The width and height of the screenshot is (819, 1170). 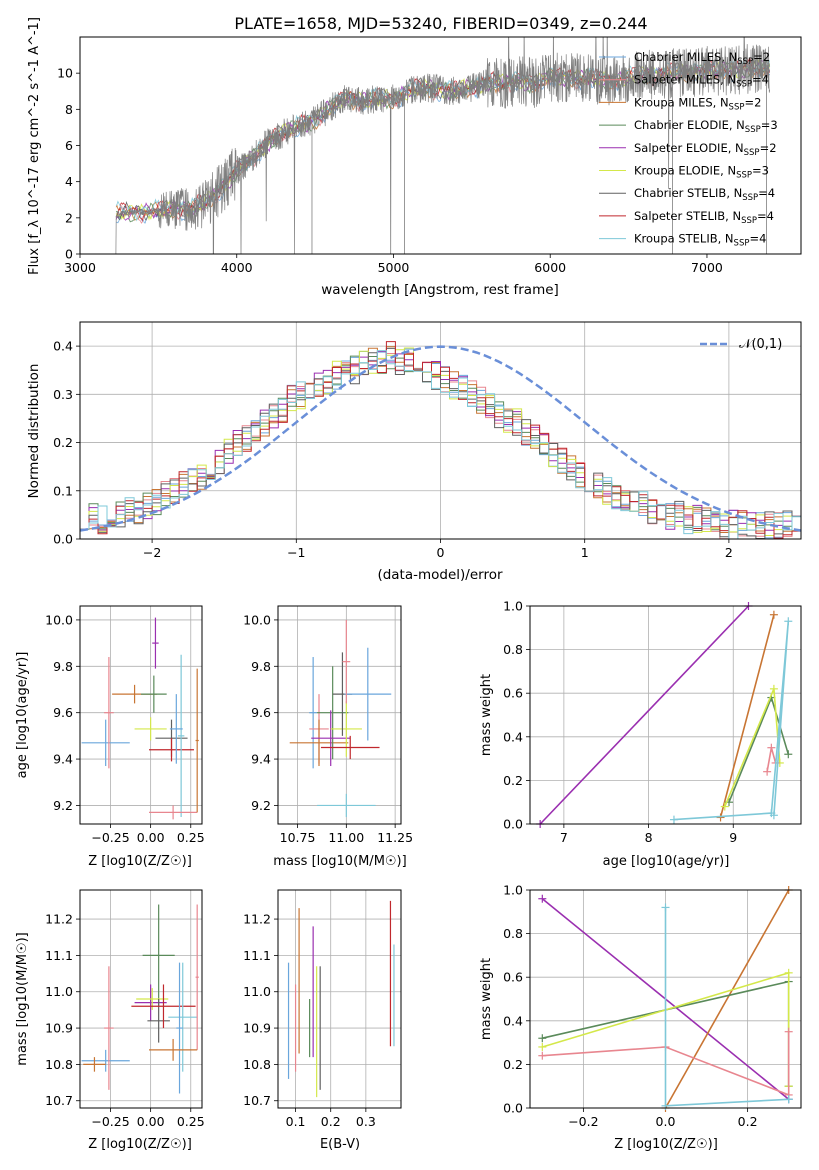 I want to click on legend-label: Salpeter STELIB, NSSP=4, so click(x=704, y=217).